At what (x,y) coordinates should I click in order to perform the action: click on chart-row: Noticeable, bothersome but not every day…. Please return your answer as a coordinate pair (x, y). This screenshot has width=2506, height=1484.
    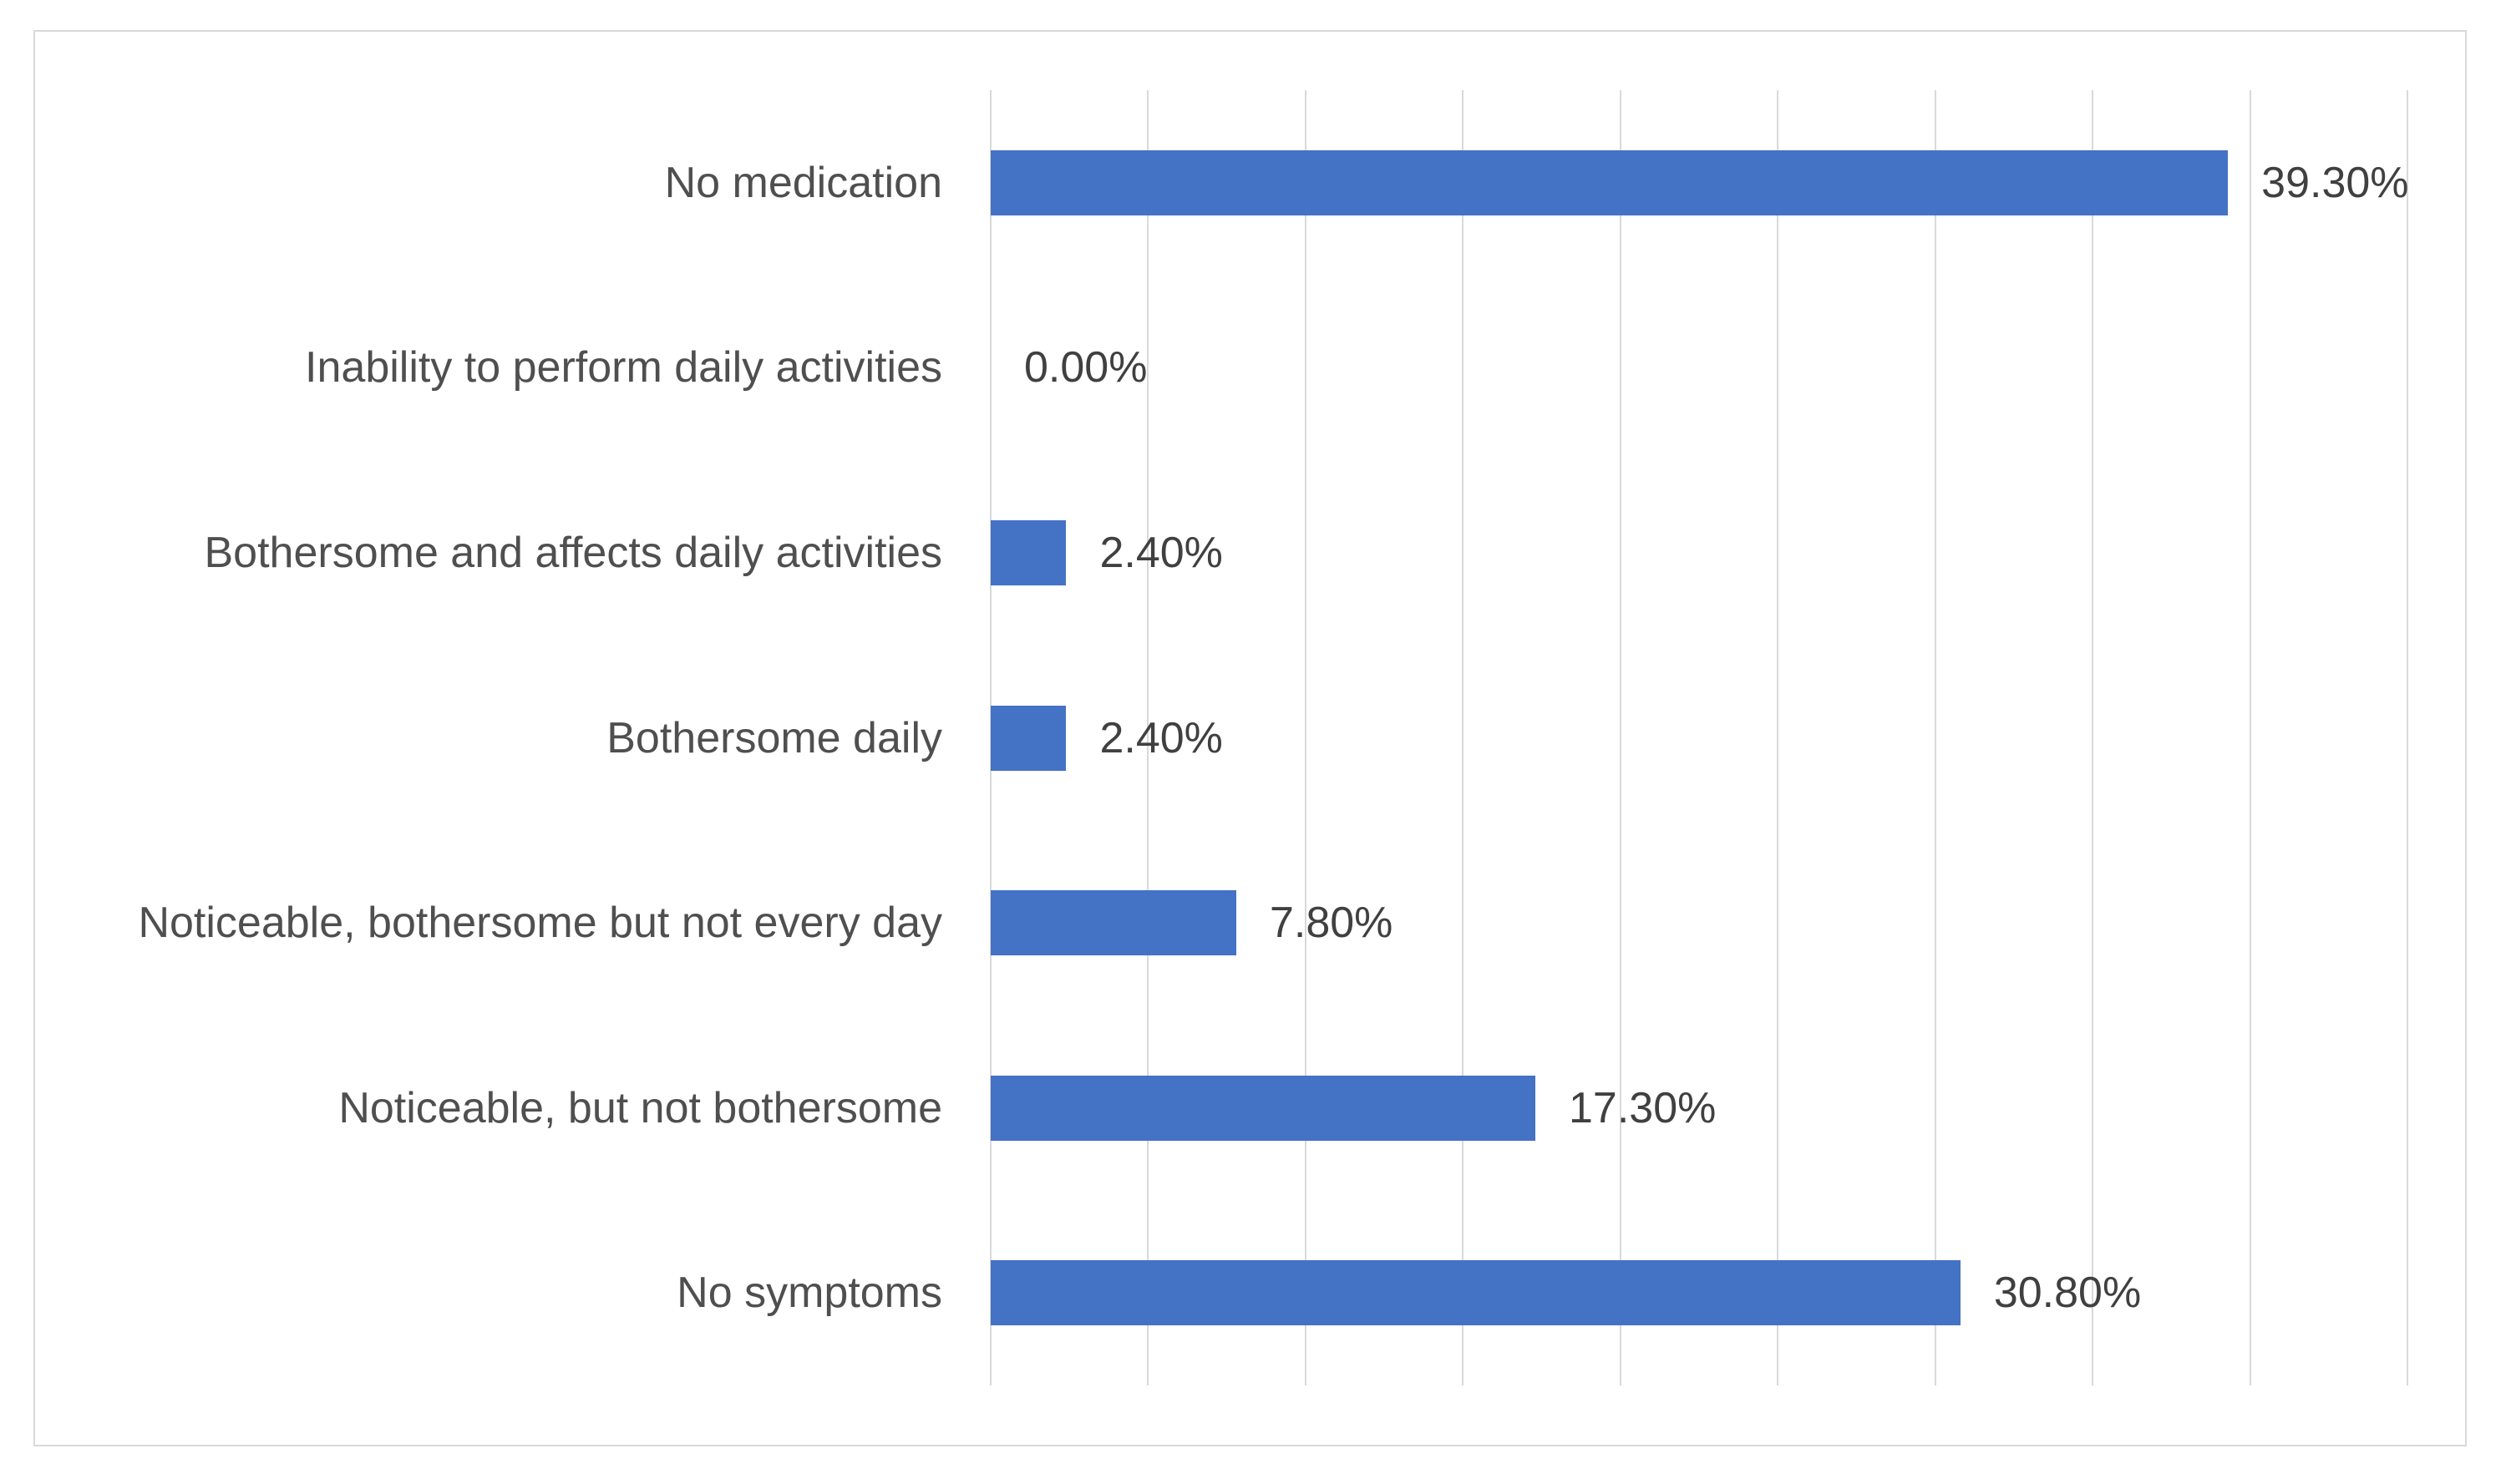
    Looking at the image, I should click on (1272, 923).